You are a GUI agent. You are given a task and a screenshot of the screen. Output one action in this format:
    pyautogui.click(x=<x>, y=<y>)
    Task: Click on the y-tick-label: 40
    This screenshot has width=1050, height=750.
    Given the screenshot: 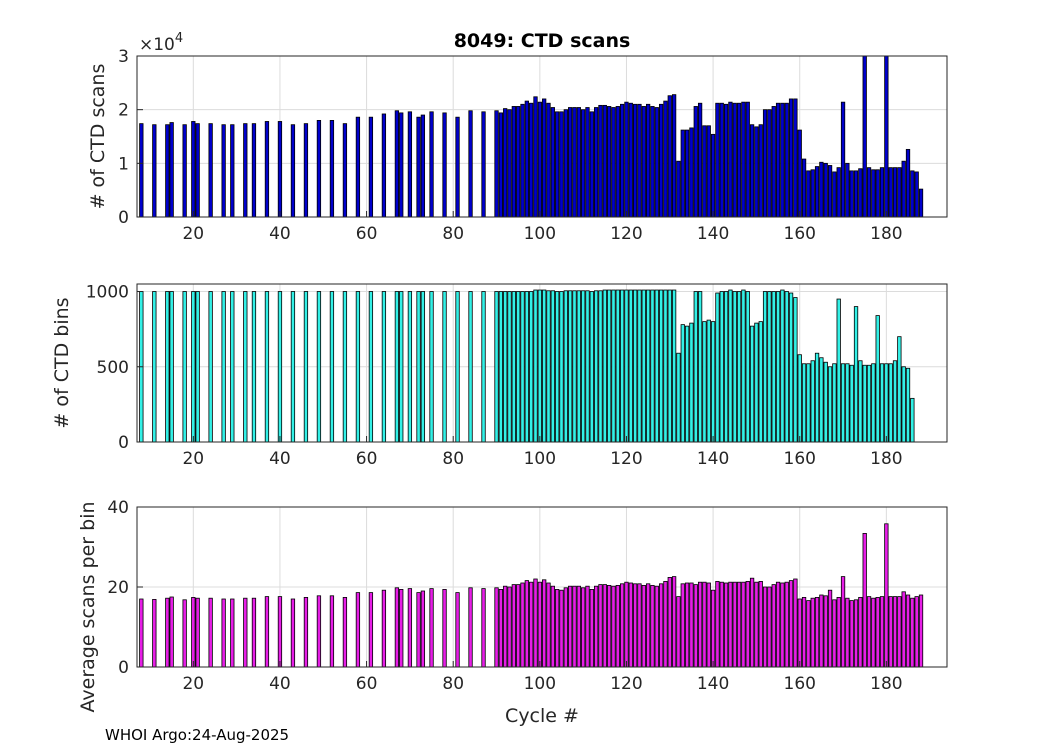 What is the action you would take?
    pyautogui.click(x=118, y=508)
    